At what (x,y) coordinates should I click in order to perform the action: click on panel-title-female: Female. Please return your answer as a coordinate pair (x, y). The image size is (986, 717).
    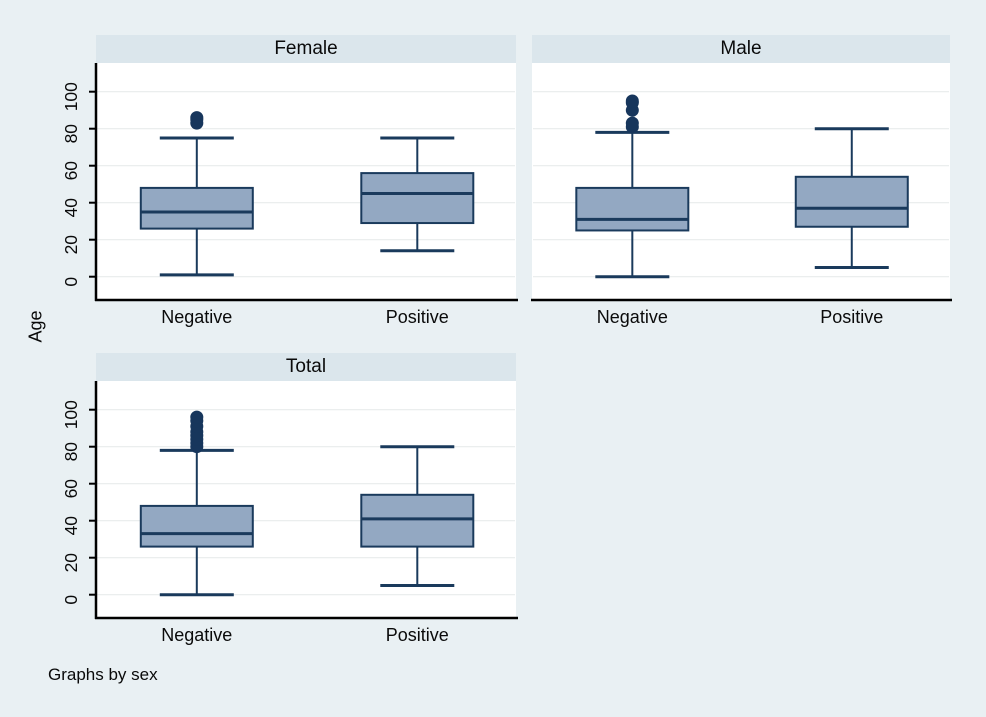
    Looking at the image, I should click on (306, 49).